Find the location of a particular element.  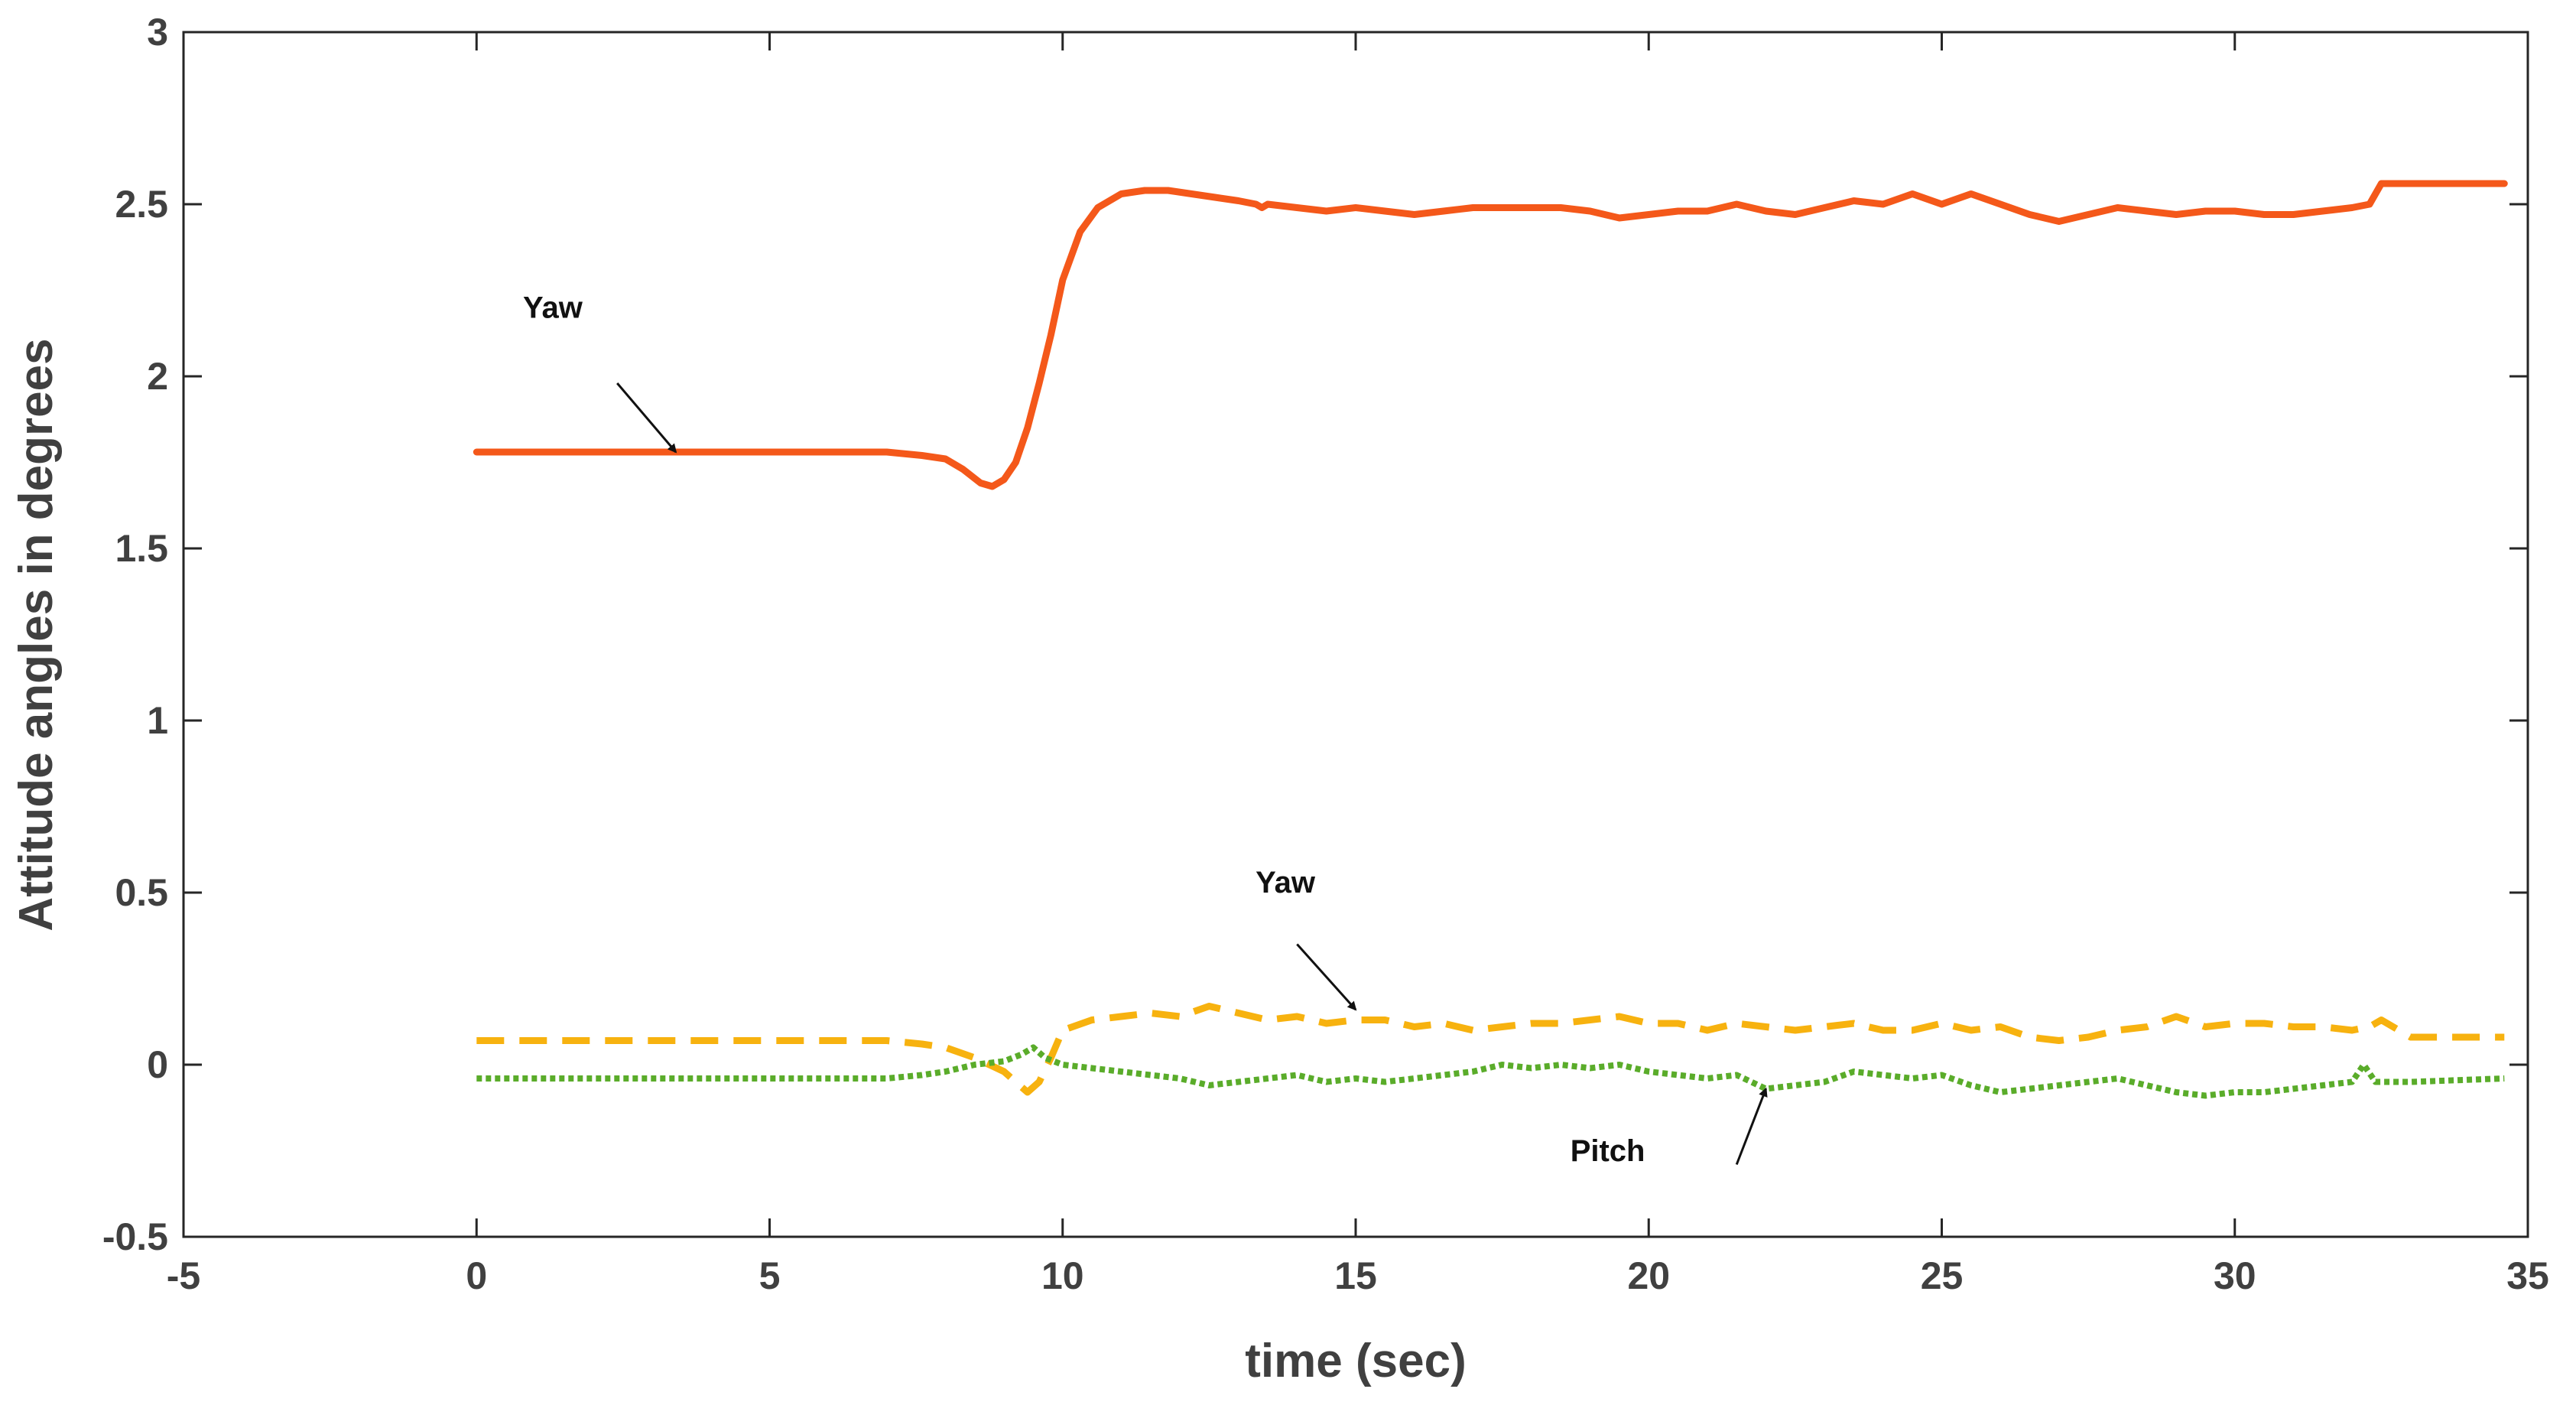

x-tick-label: 15 is located at coordinates (1355, 1276).